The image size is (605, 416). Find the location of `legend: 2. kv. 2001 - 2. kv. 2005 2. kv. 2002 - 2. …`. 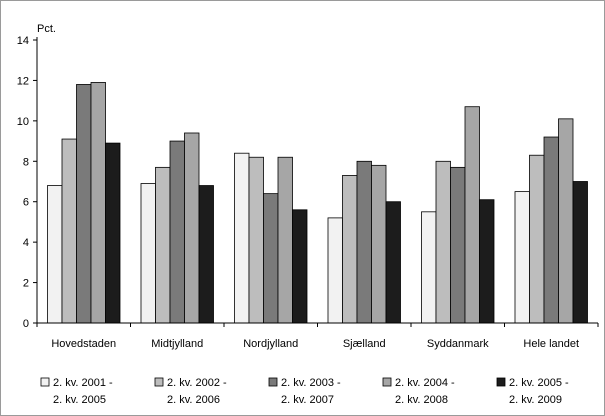

legend: 2. kv. 2001 - 2. kv. 2005 2. kv. 2002 - 2. … is located at coordinates (304, 391).